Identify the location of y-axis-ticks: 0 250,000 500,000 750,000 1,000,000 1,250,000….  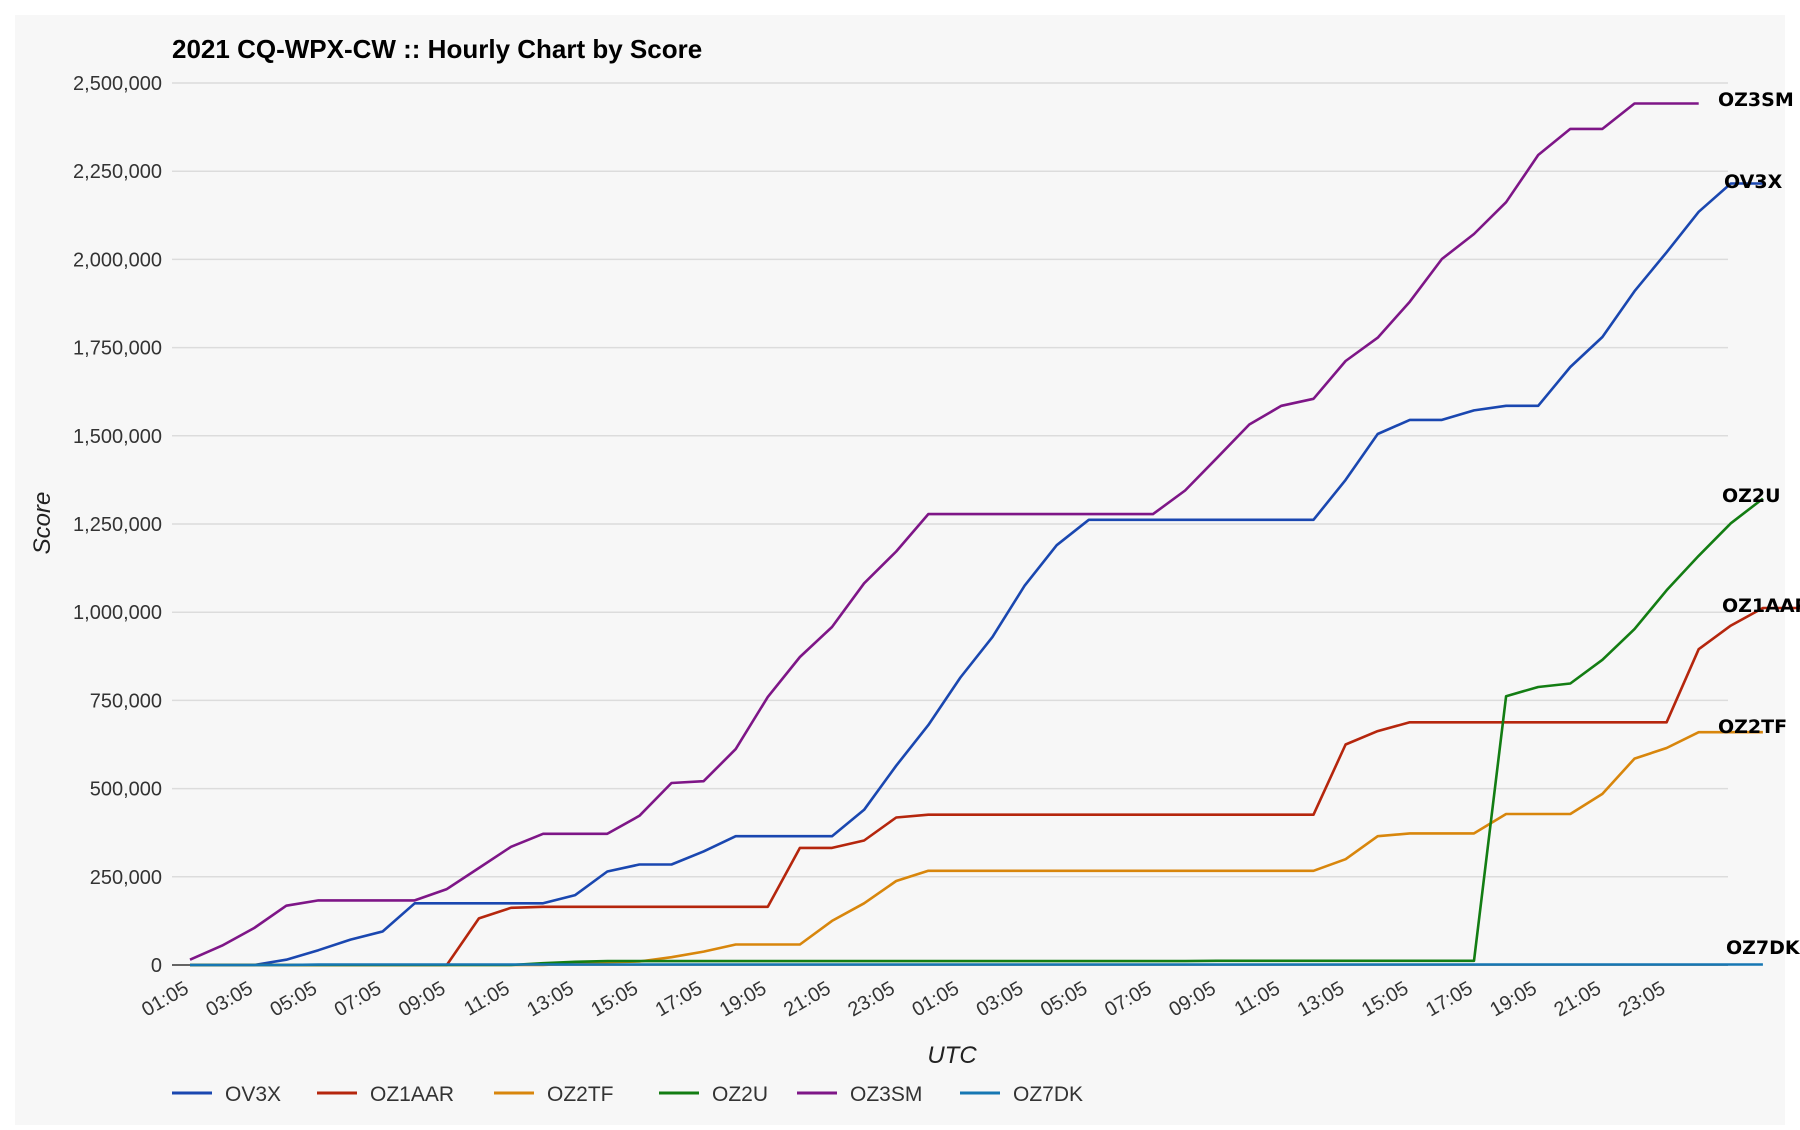
(117, 525).